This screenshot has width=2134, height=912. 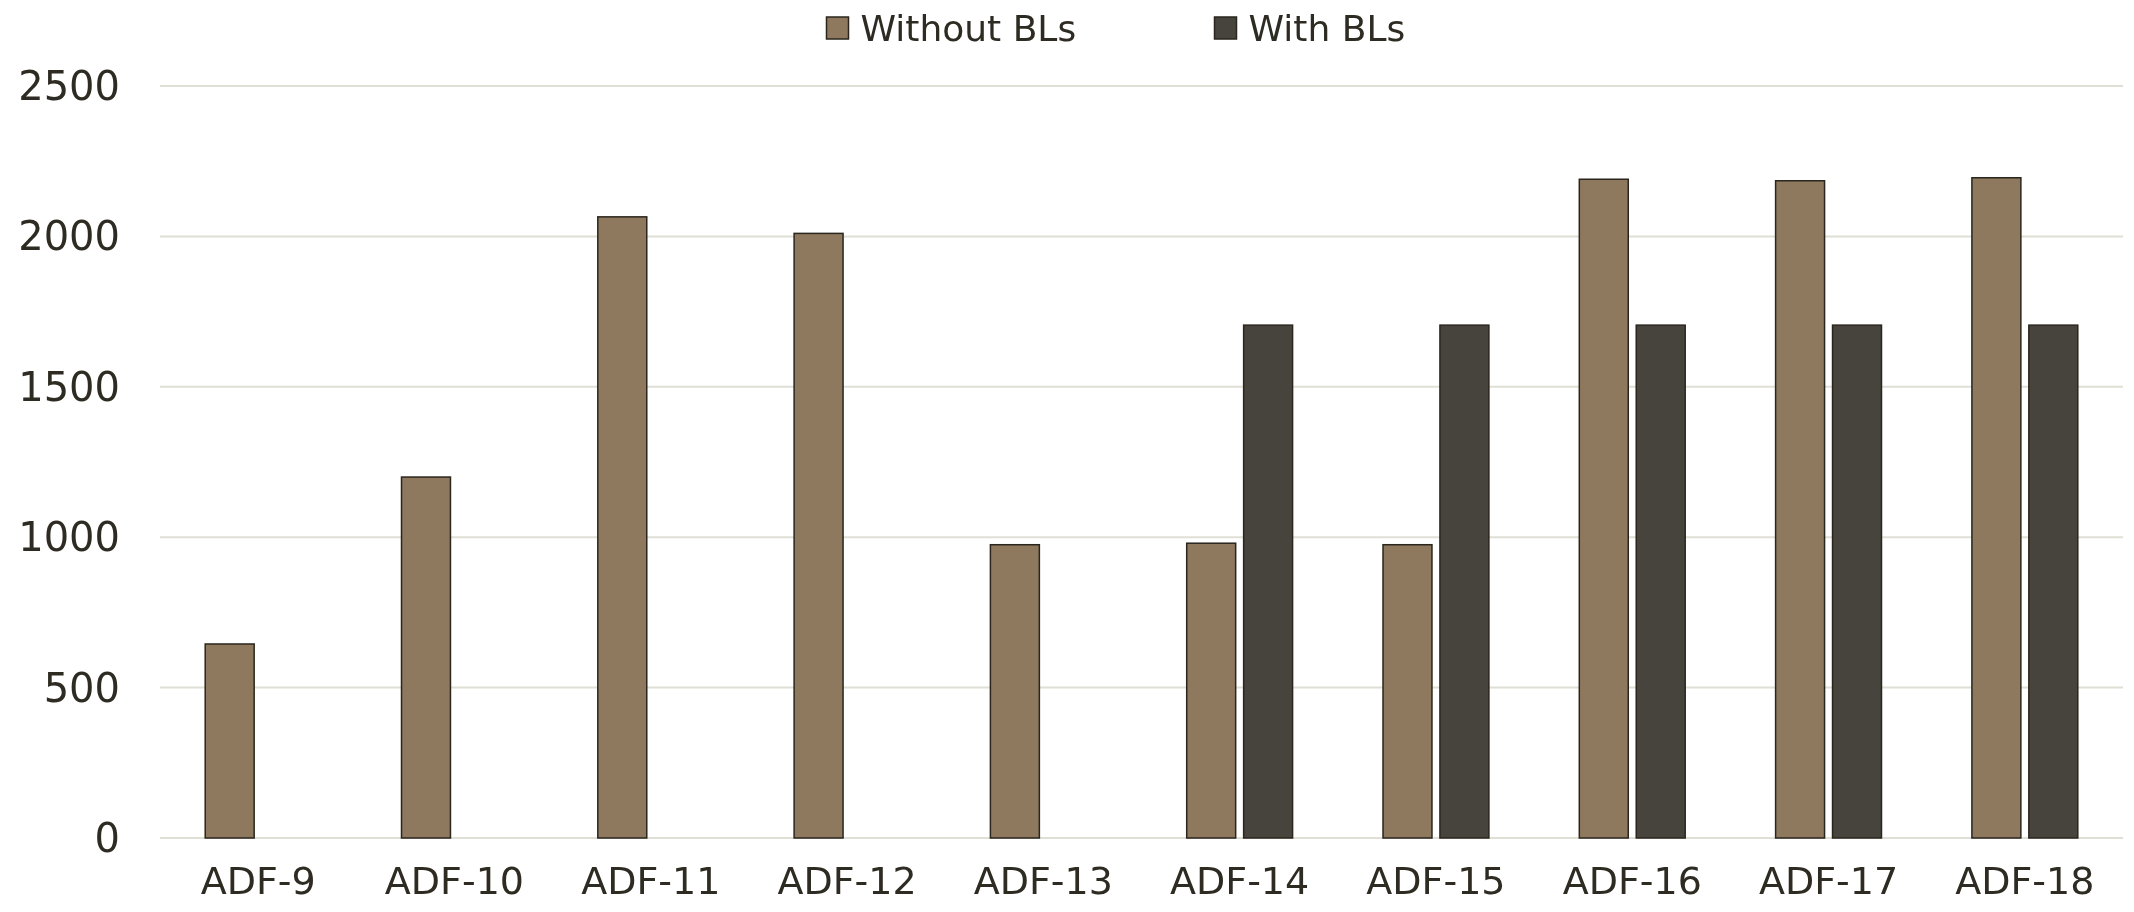 I want to click on x-tick-label: ADF-11, so click(x=651, y=881).